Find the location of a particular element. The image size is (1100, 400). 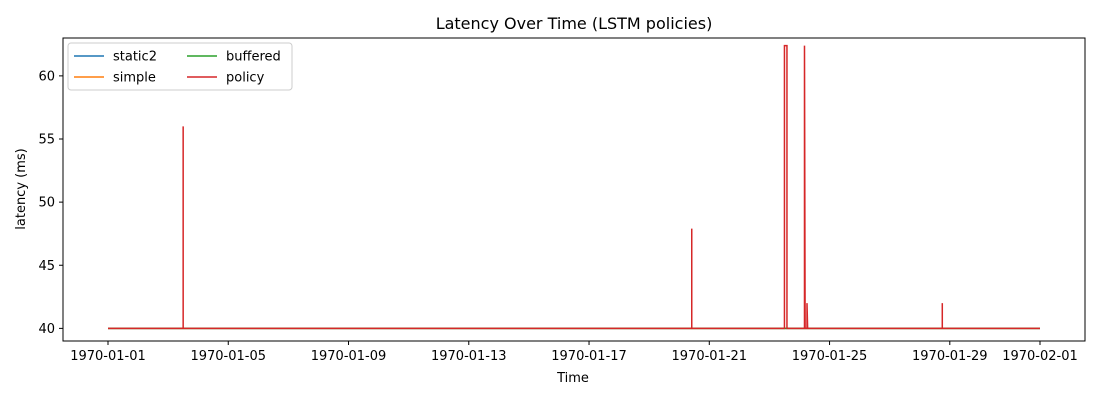

legend-label-simple: simple is located at coordinates (134, 78).